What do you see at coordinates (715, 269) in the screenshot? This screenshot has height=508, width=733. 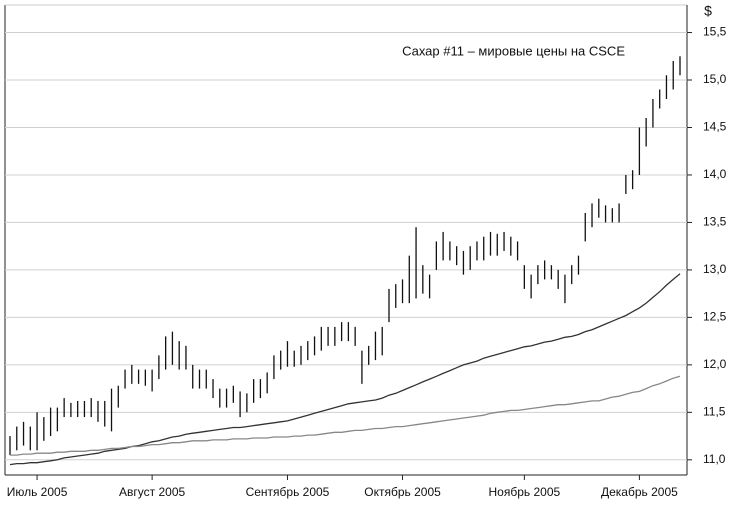 I see `y-tick-label: 13,0` at bounding box center [715, 269].